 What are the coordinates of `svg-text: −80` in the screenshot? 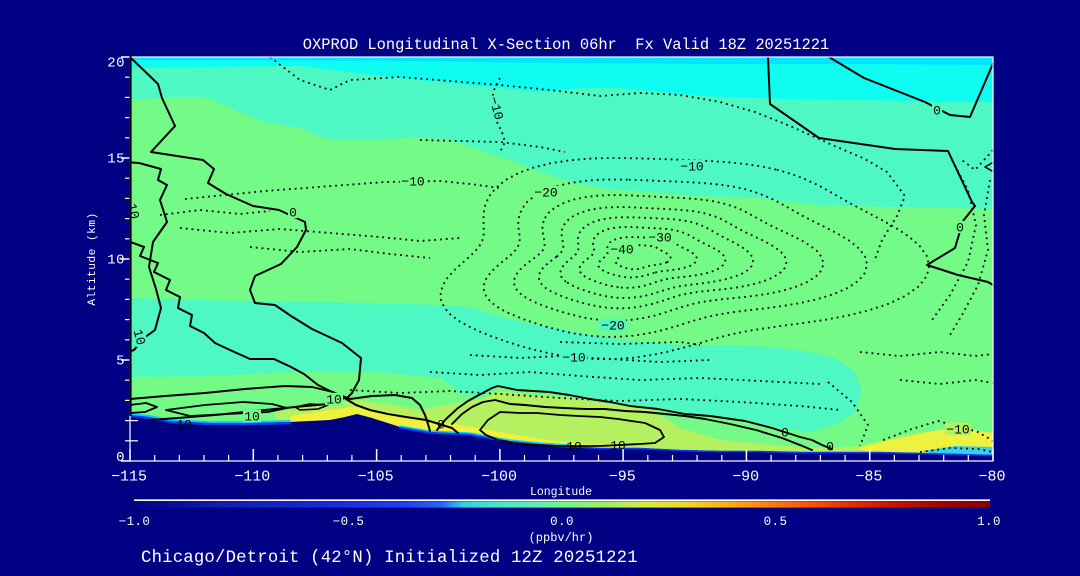 It's located at (991, 477).